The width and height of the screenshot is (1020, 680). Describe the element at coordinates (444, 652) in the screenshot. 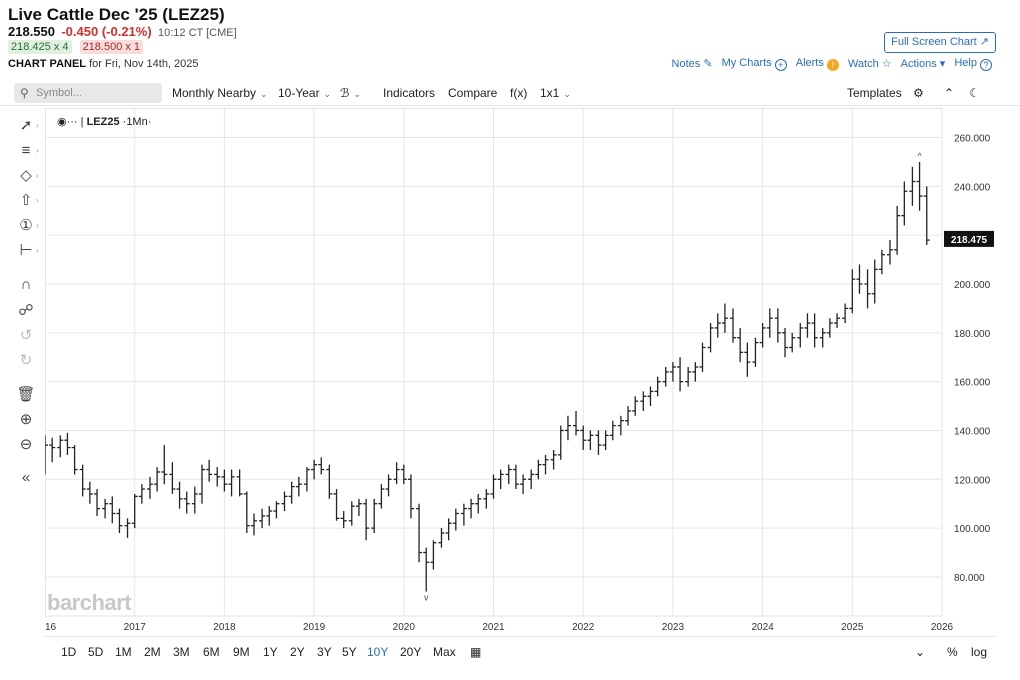

I see `range-button-max: Max` at that location.